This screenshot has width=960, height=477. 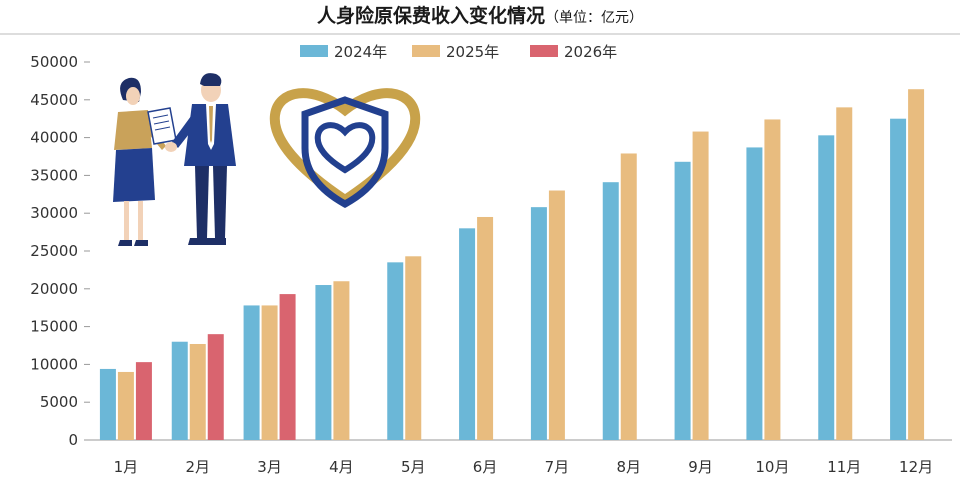 What do you see at coordinates (772, 467) in the screenshot?
I see `x-tick-label: 10月` at bounding box center [772, 467].